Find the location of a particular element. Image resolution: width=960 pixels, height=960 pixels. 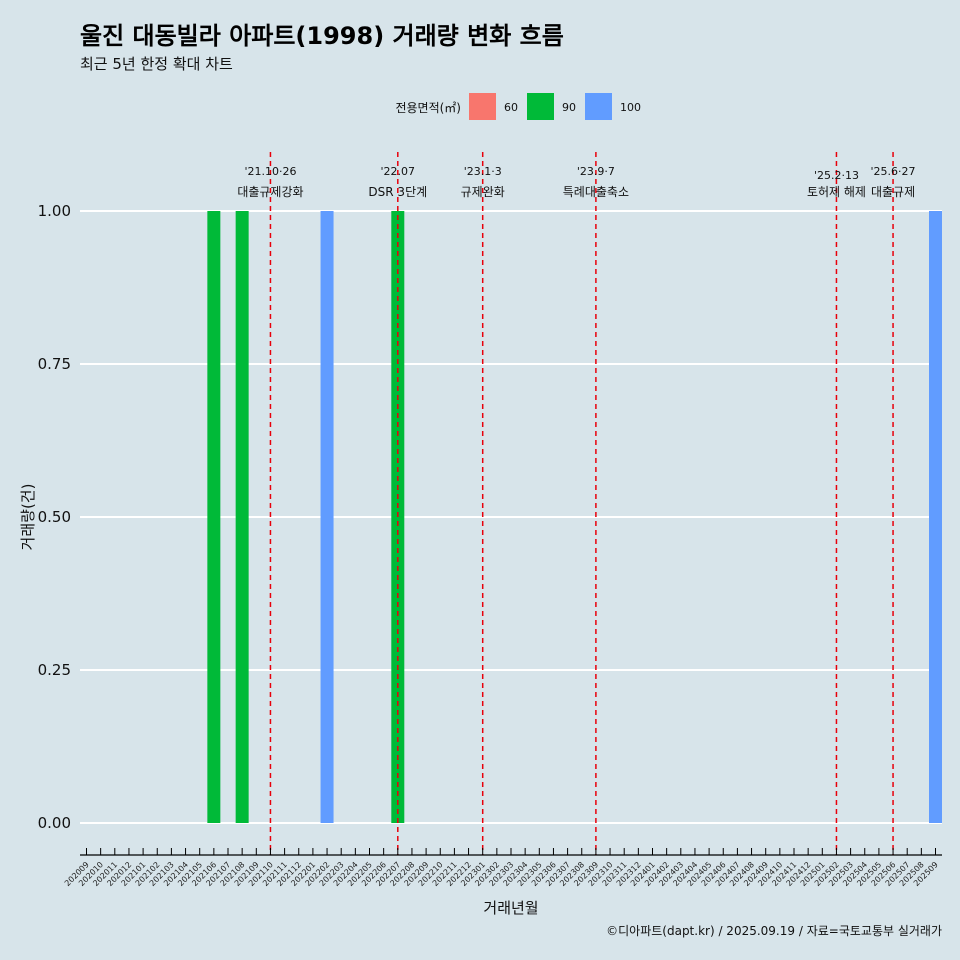

legend-title: 전용면적(㎡) is located at coordinates (428, 108).